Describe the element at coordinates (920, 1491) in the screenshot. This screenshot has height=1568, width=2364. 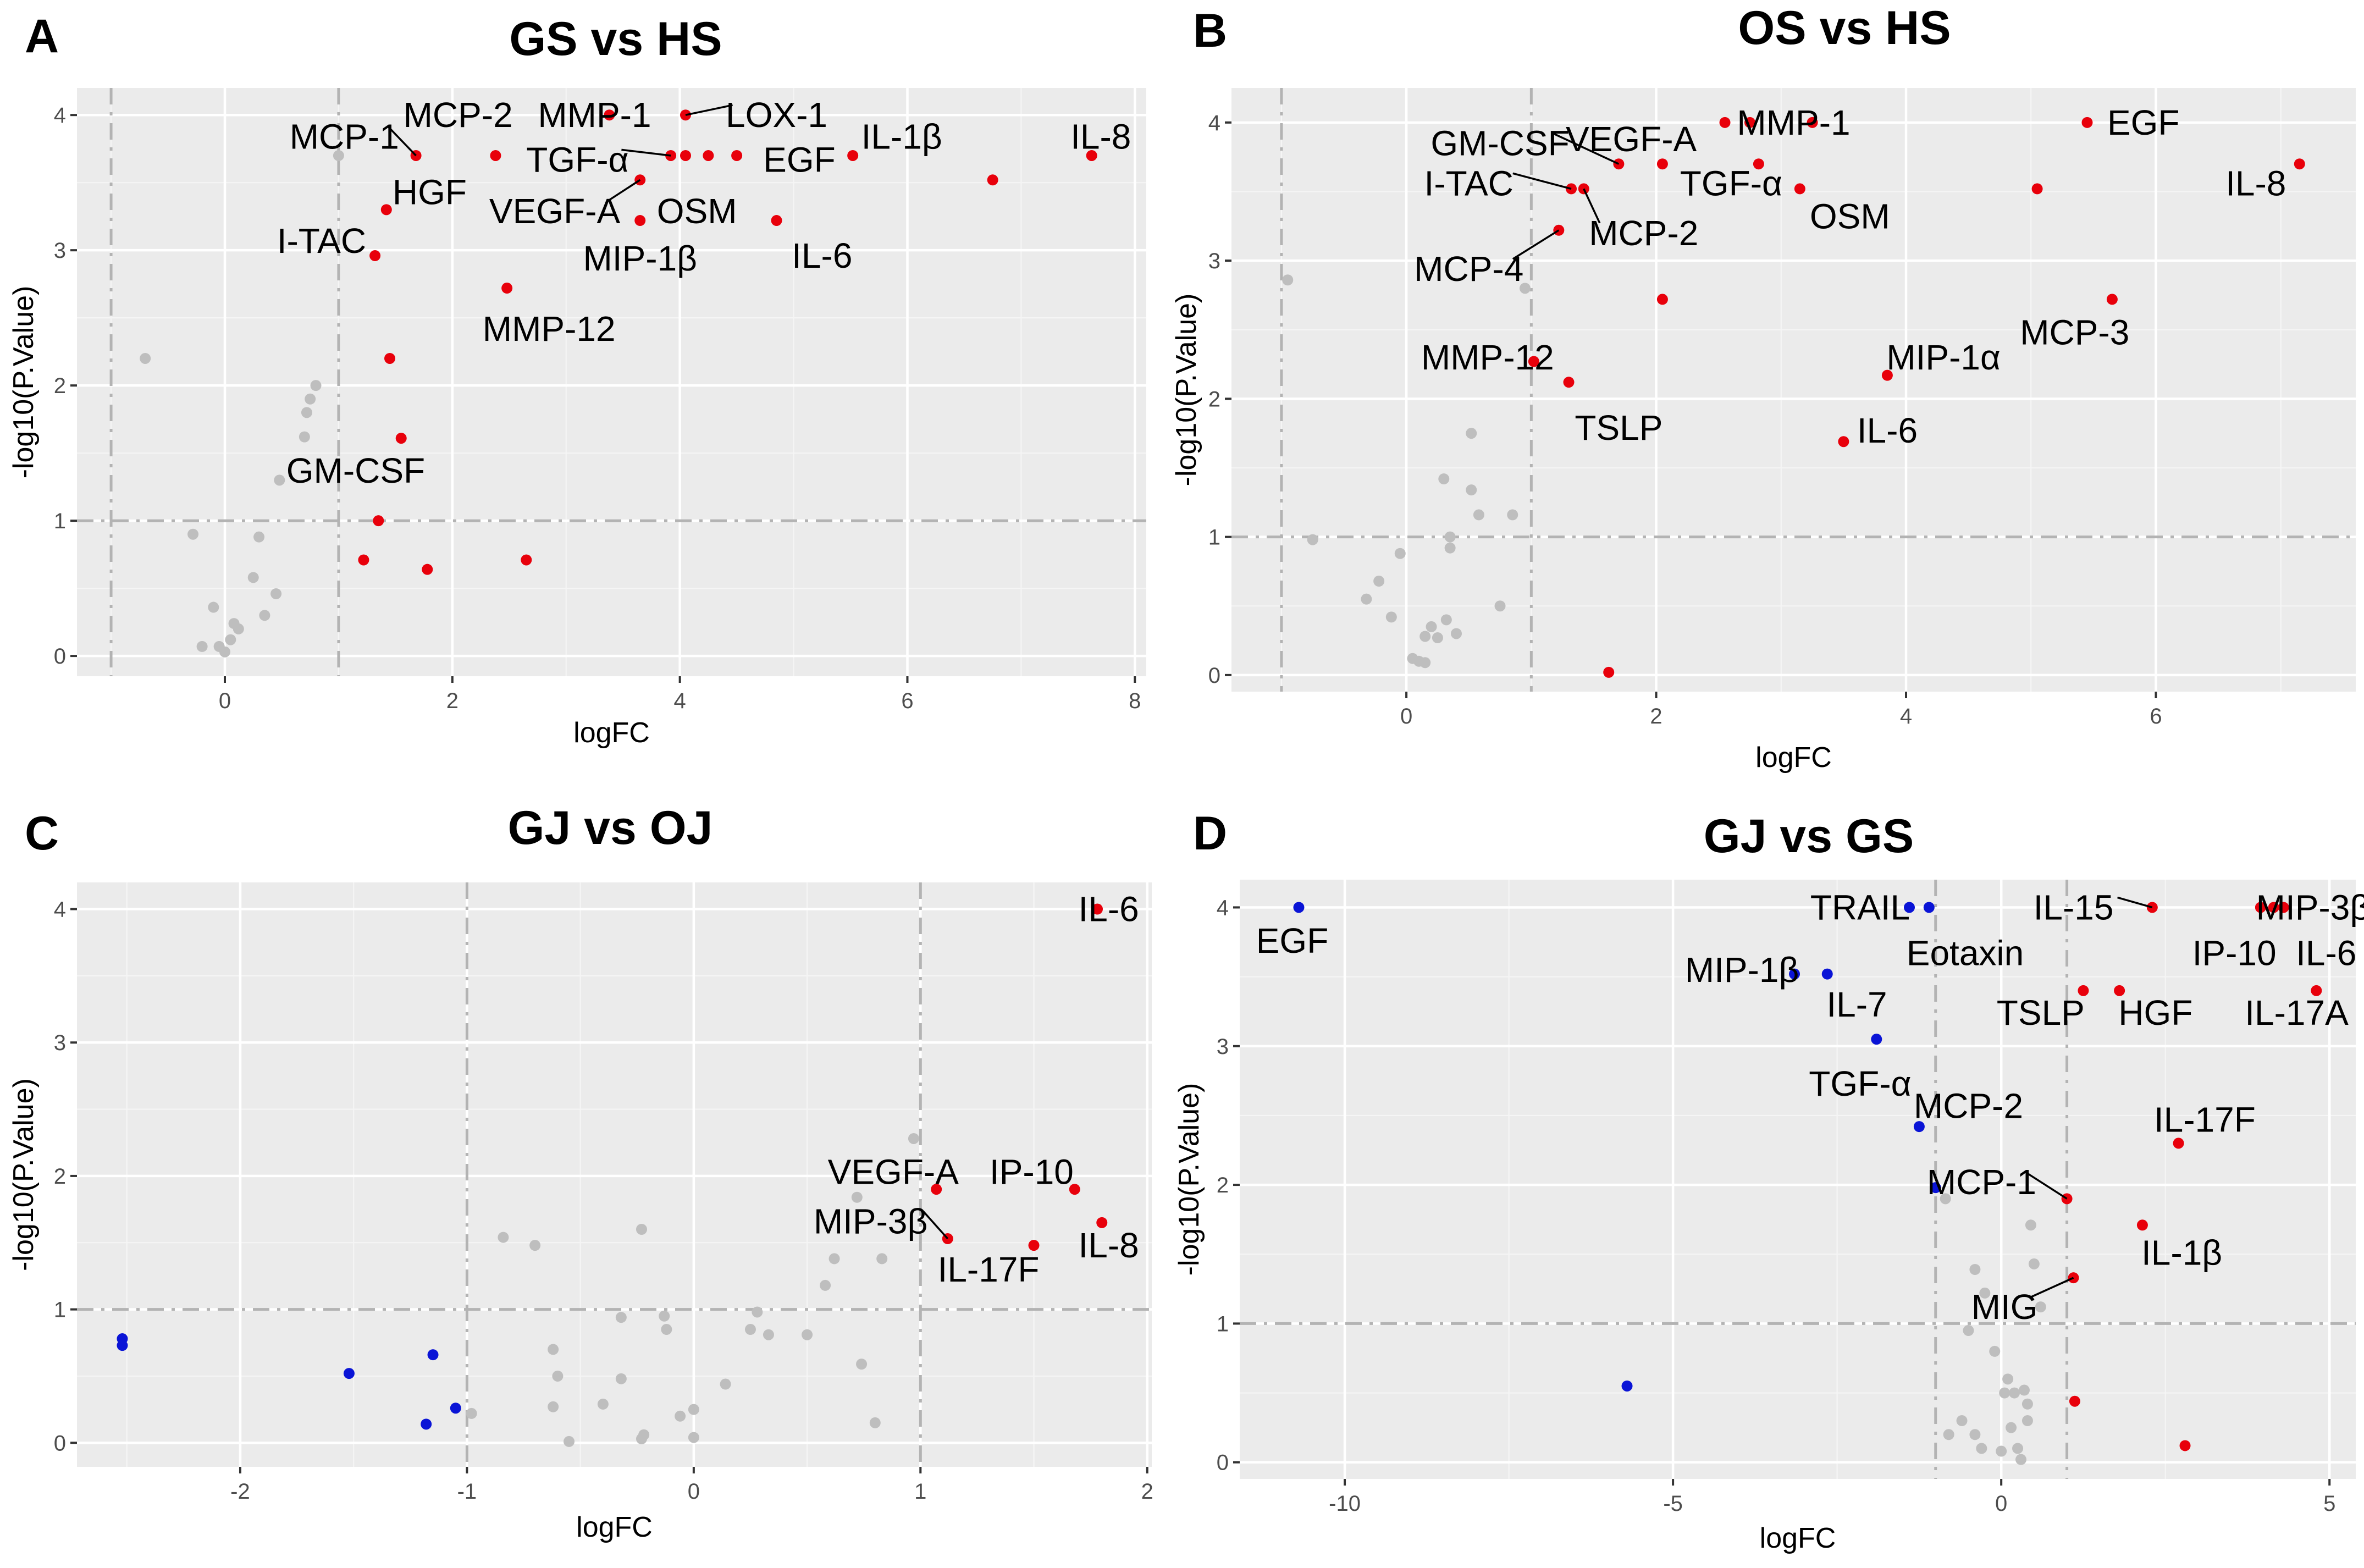
I see `x-tick-label: 1` at that location.